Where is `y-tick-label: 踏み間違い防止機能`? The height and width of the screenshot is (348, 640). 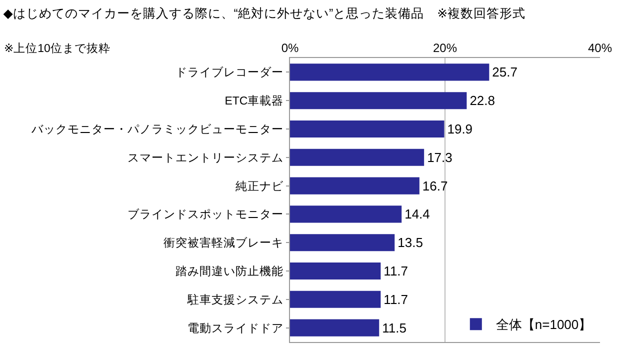 y-tick-label: 踏み間違い防止機能 is located at coordinates (230, 271).